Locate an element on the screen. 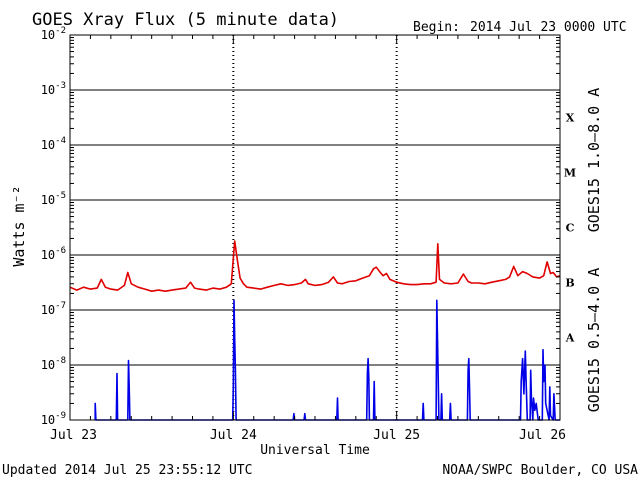  flare-class-a: A is located at coordinates (570, 338).